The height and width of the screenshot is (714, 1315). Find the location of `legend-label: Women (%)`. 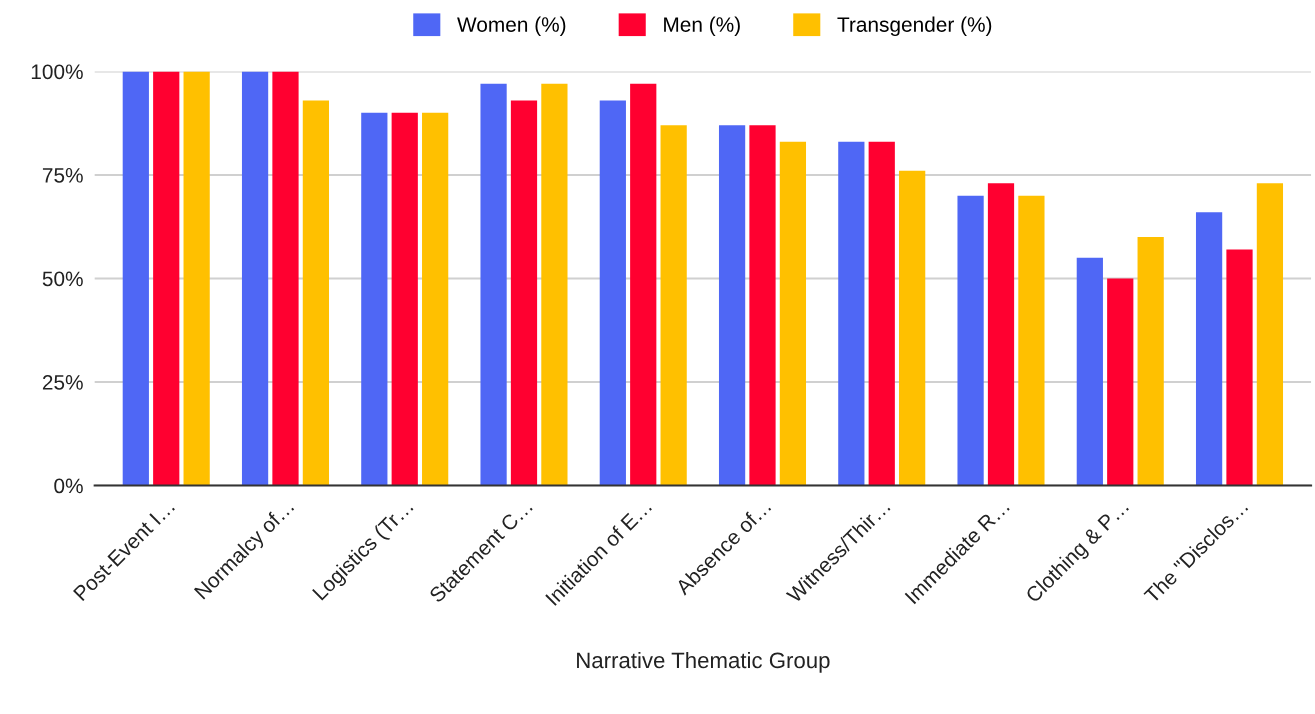

legend-label: Women (%) is located at coordinates (511, 26).